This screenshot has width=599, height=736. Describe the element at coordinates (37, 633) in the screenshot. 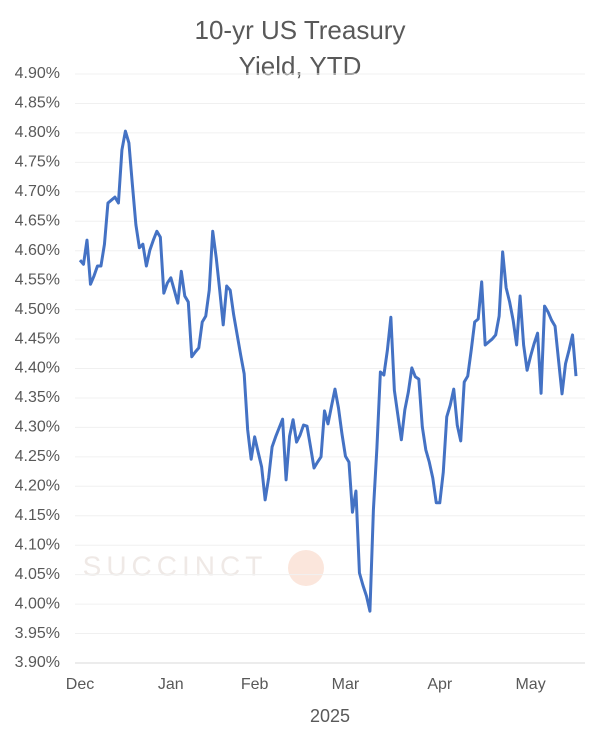

I see `y-tick-label: 3.95%` at that location.